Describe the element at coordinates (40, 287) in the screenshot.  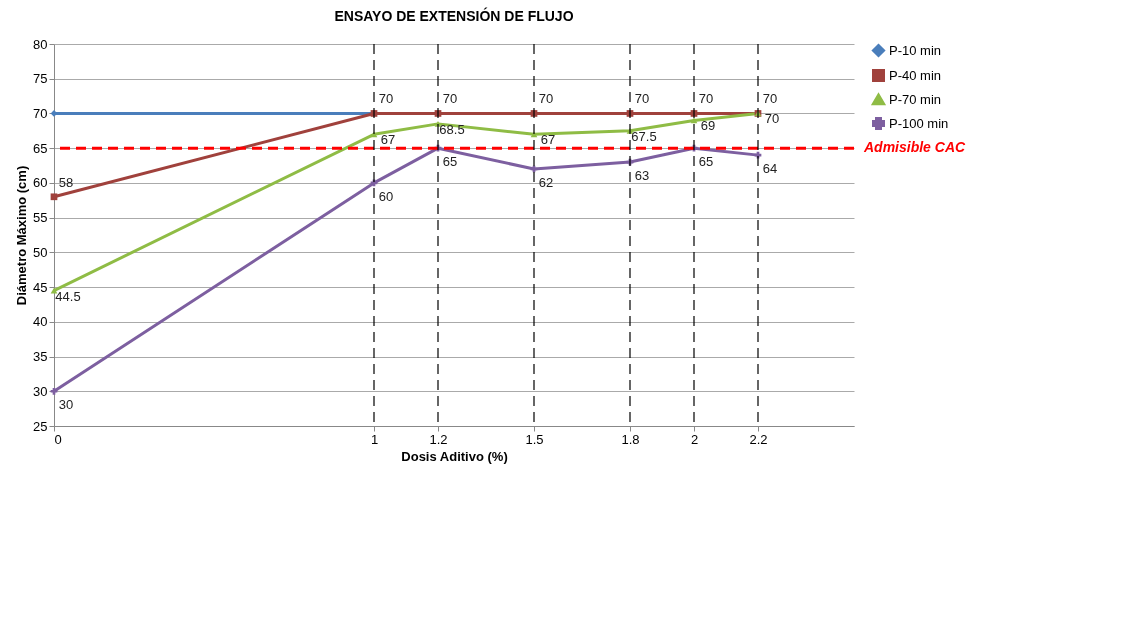
I see `y-tick-label: 45` at that location.